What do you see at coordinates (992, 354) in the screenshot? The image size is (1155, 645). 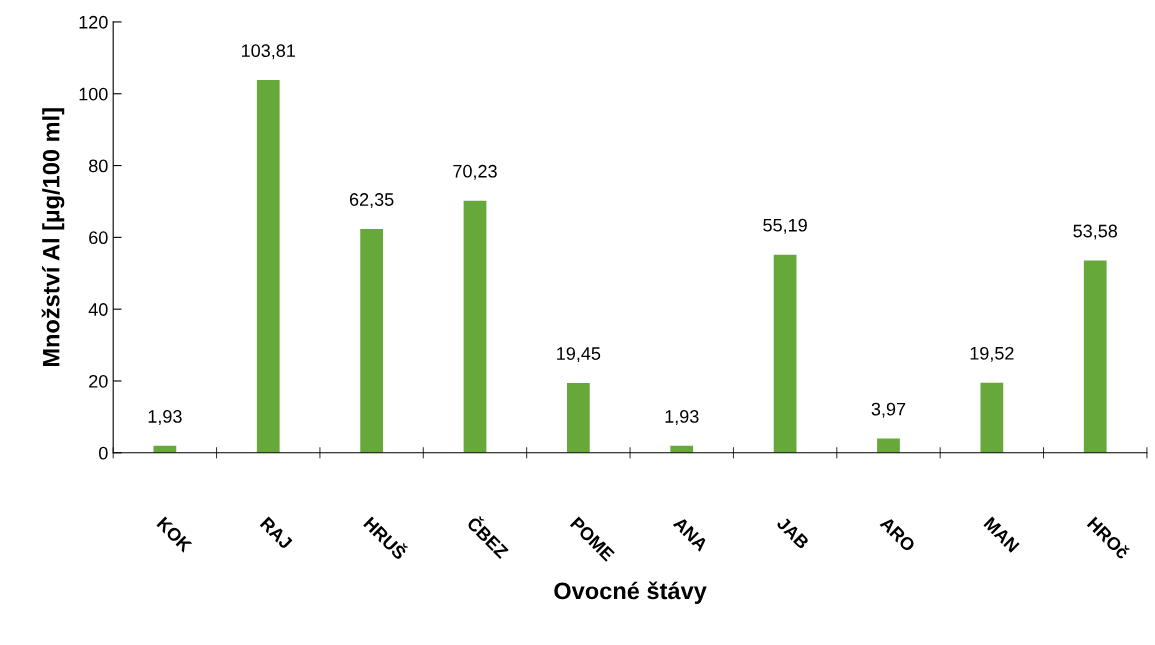 I see `data-label: 19,52` at bounding box center [992, 354].